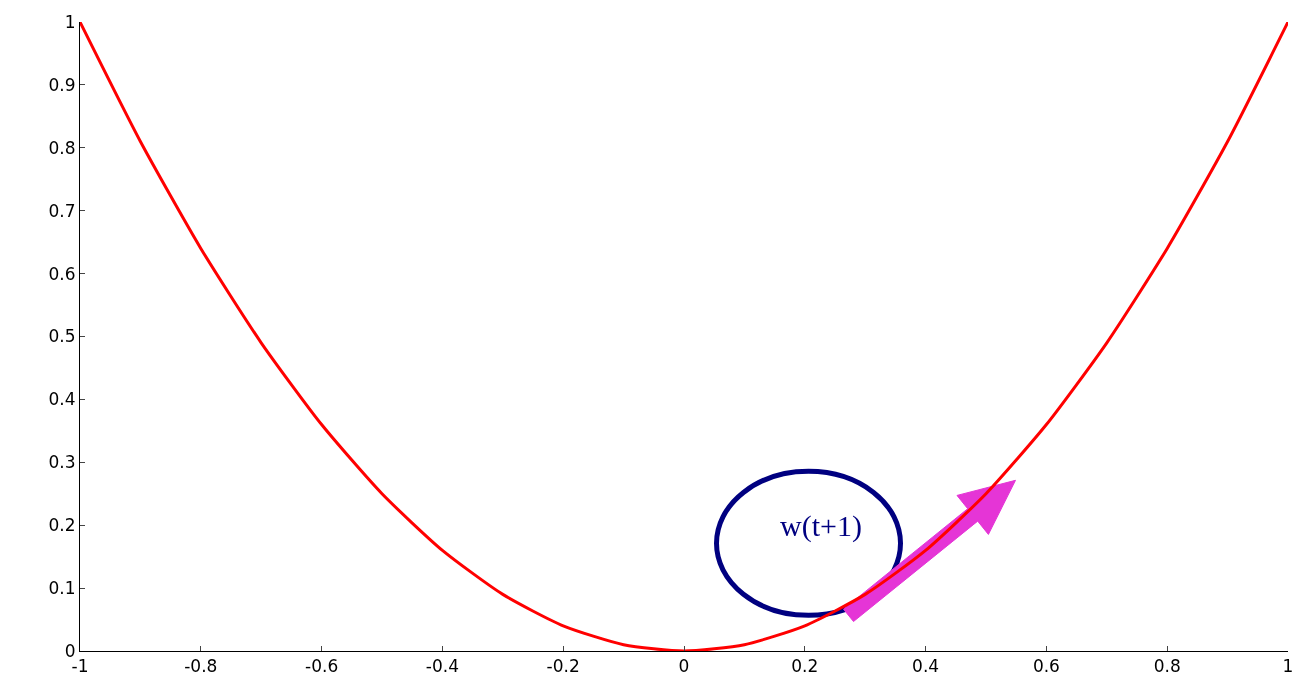 Image resolution: width=1306 pixels, height=687 pixels. What do you see at coordinates (684, 666) in the screenshot?
I see `x-tick-label: 0` at bounding box center [684, 666].